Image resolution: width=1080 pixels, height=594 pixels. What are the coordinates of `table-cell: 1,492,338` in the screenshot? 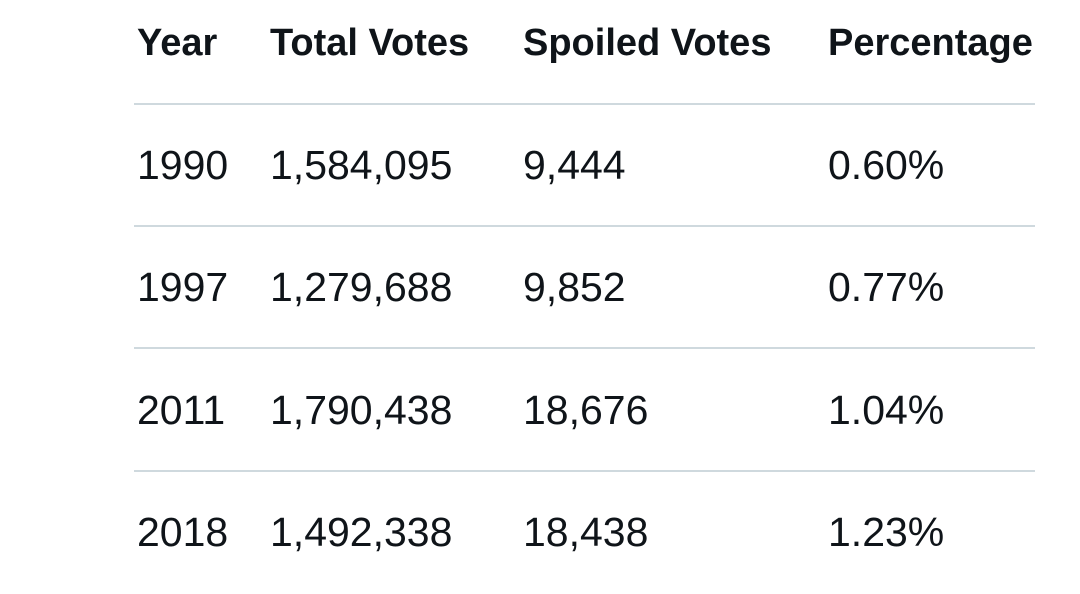 It's located at (361, 531).